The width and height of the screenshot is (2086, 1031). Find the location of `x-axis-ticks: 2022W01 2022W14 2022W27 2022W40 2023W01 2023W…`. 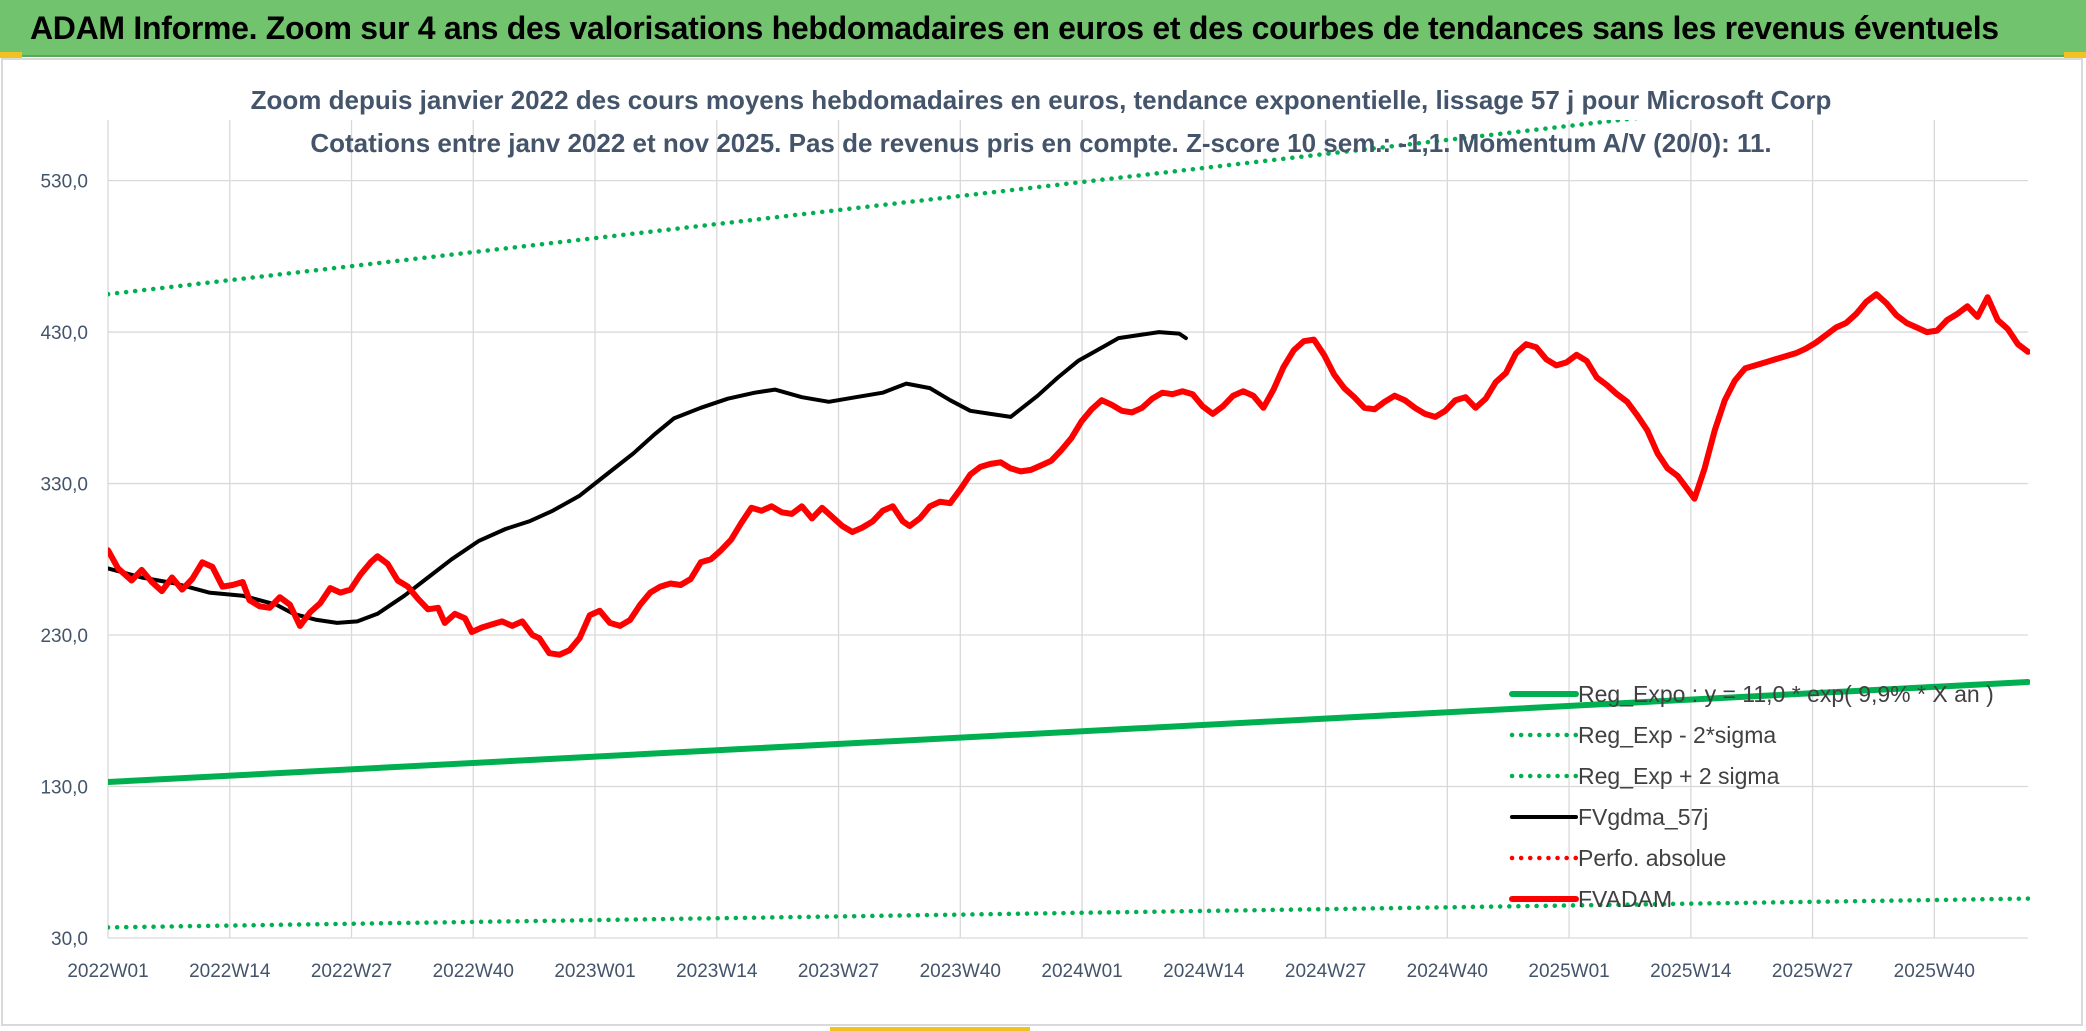

x-axis-ticks: 2022W01 2022W14 2022W27 2022W40 2023W01 2023W… is located at coordinates (1021, 971).